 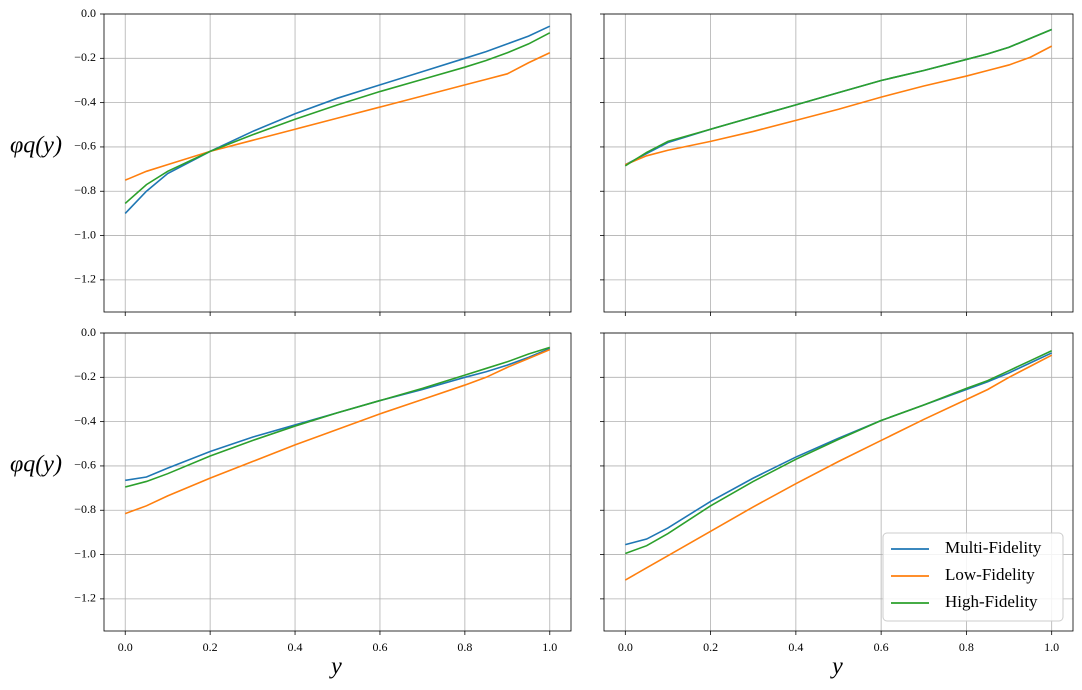 I want to click on legend-label: High-Fidelity, so click(x=991, y=601).